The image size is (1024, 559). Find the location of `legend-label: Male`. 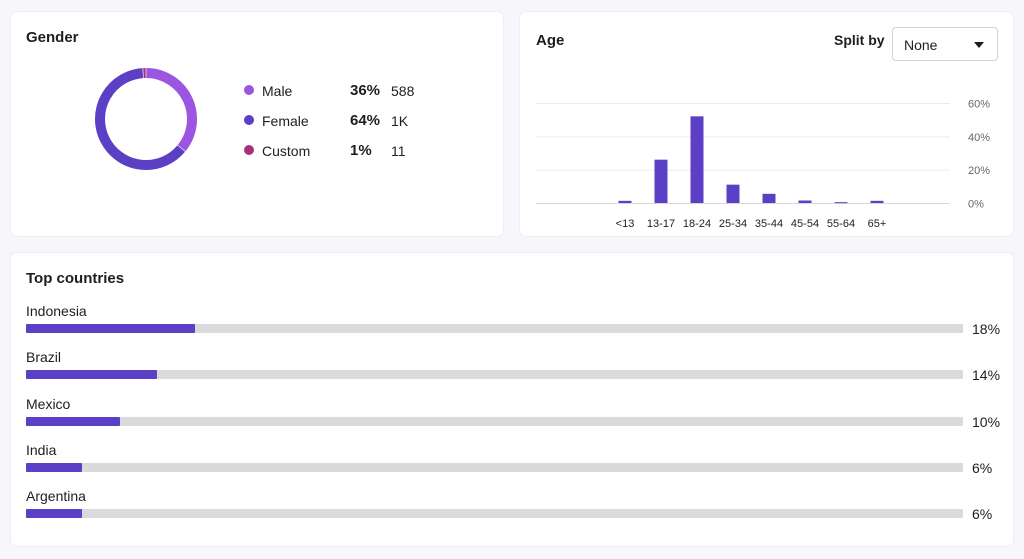

legend-label: Male is located at coordinates (277, 91).